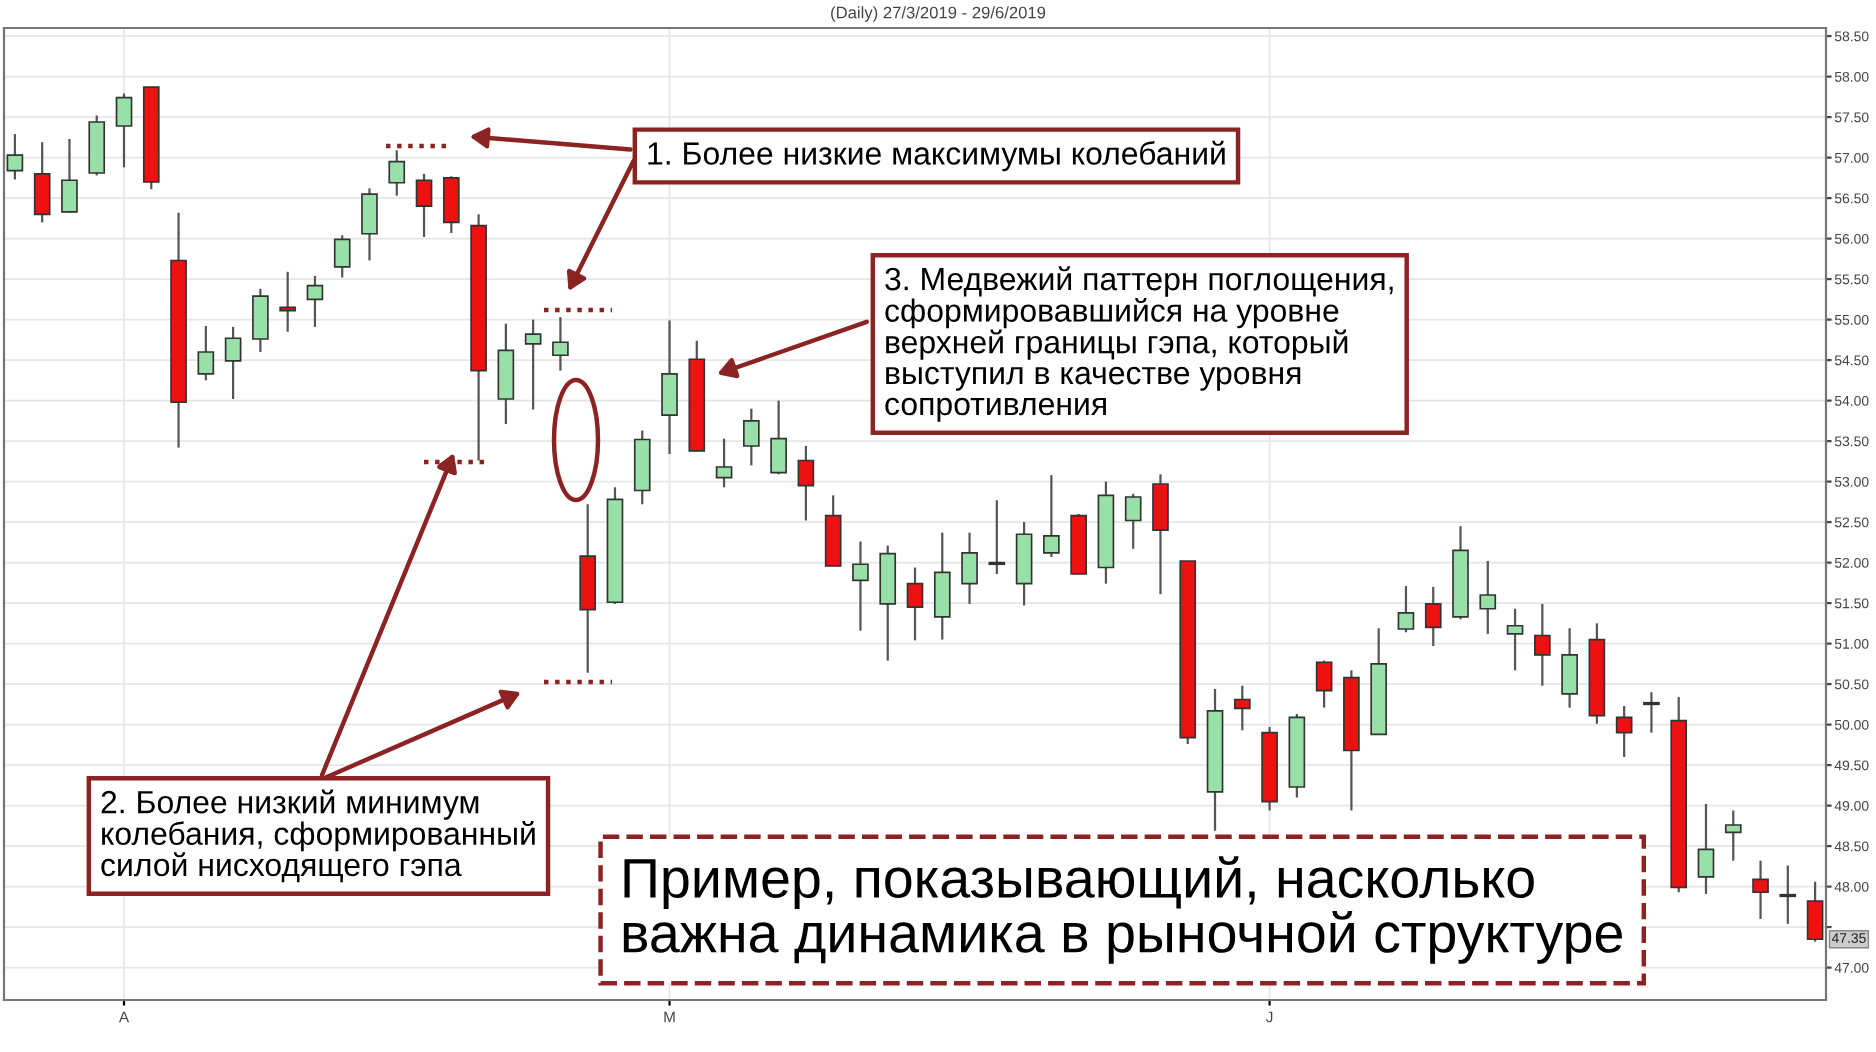 This screenshot has height=1052, width=1876. What do you see at coordinates (318, 836) in the screenshot?
I see `annotation: 2. Более низкий минимум колебания, сформированный силой нисходящего гэпа` at bounding box center [318, 836].